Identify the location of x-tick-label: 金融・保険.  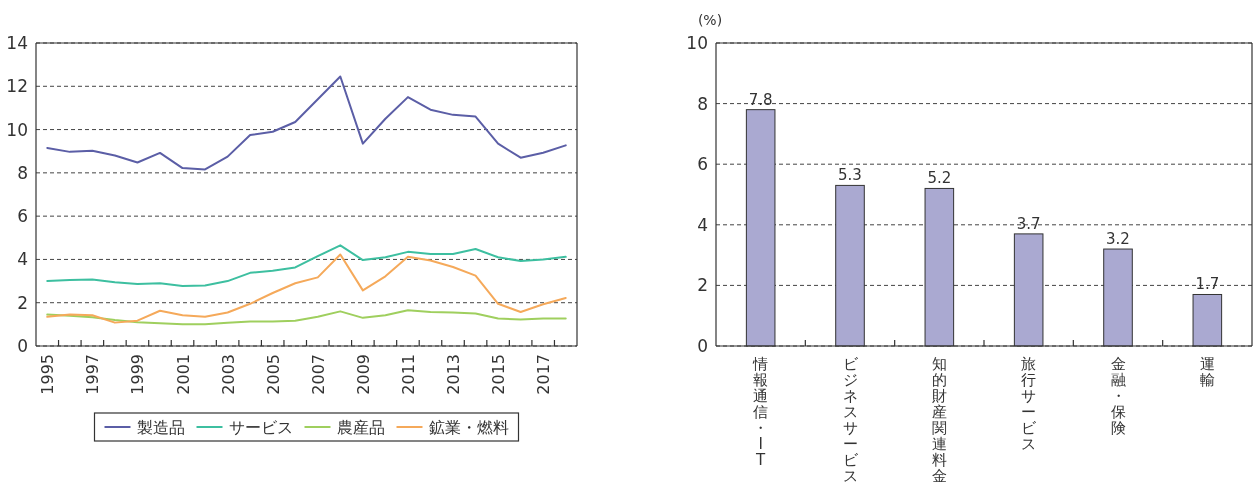
(1118, 396).